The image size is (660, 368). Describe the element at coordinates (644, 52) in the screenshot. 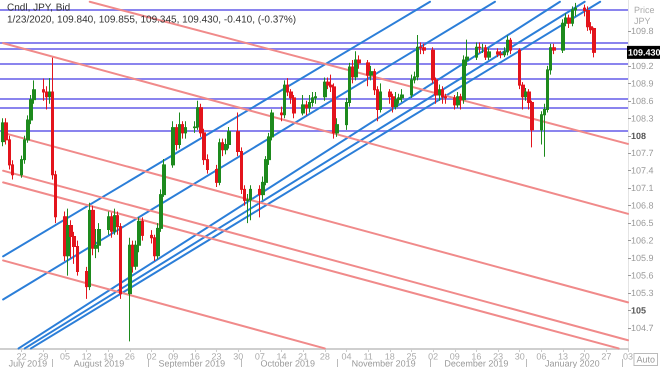

I see `annotation: 109.430` at that location.